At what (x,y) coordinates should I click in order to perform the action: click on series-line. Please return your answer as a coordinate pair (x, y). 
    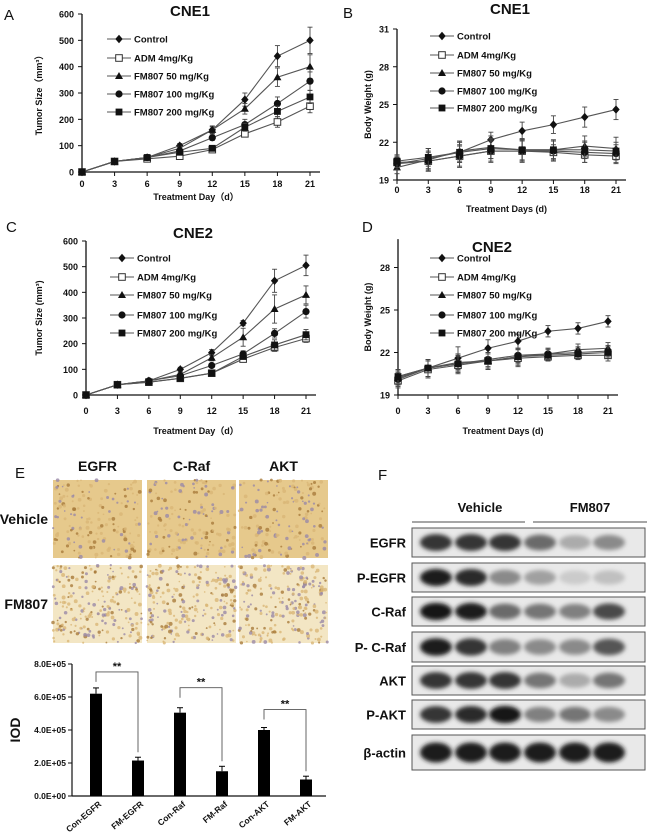
    Looking at the image, I should click on (196, 365).